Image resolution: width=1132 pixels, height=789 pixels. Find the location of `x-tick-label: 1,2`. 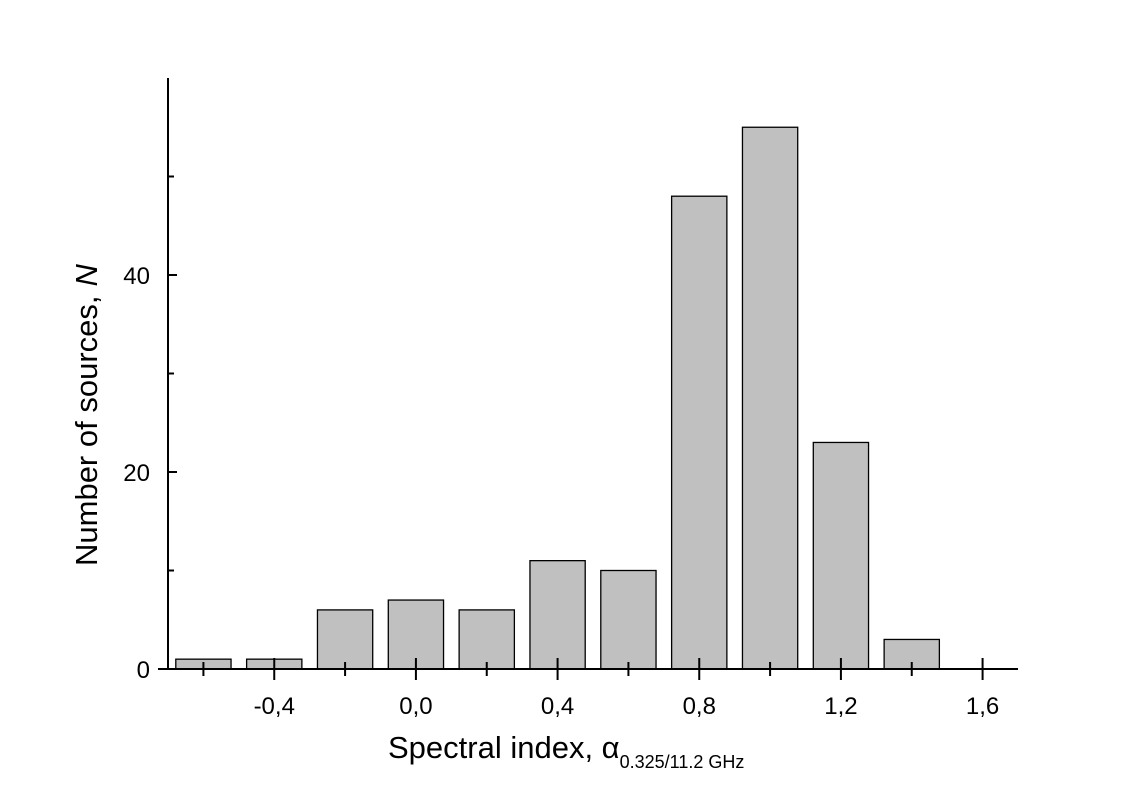

x-tick-label: 1,2 is located at coordinates (840, 706).